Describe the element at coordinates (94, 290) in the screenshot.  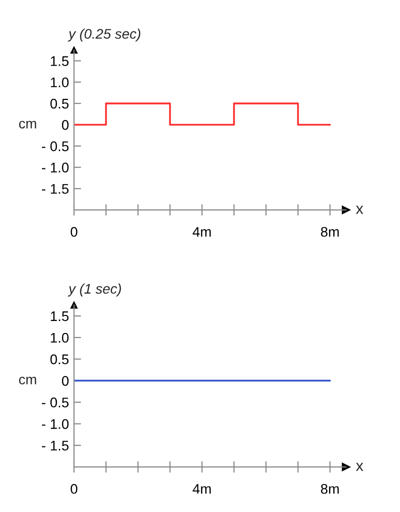
I see `chart-title: y (1 sec)` at that location.